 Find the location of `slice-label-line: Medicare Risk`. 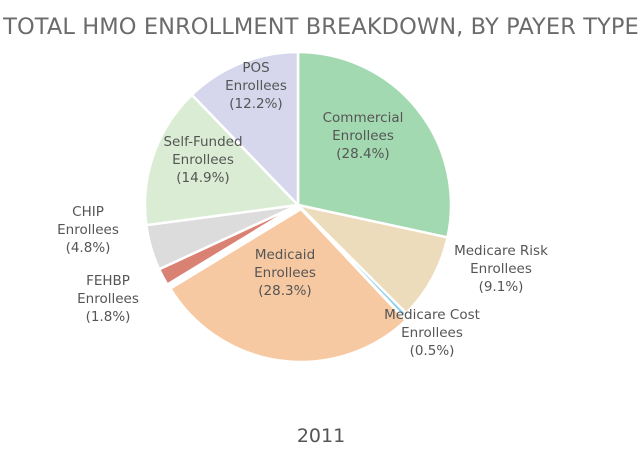

slice-label-line: Medicare Risk is located at coordinates (501, 251).